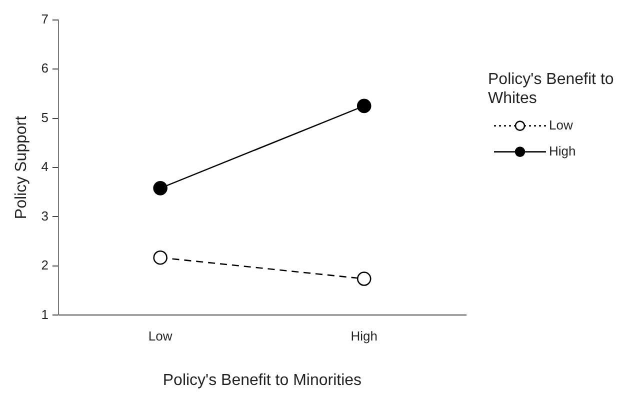 Image resolution: width=644 pixels, height=402 pixels. What do you see at coordinates (44, 166) in the screenshot?
I see `y-tick-label: 4` at bounding box center [44, 166].